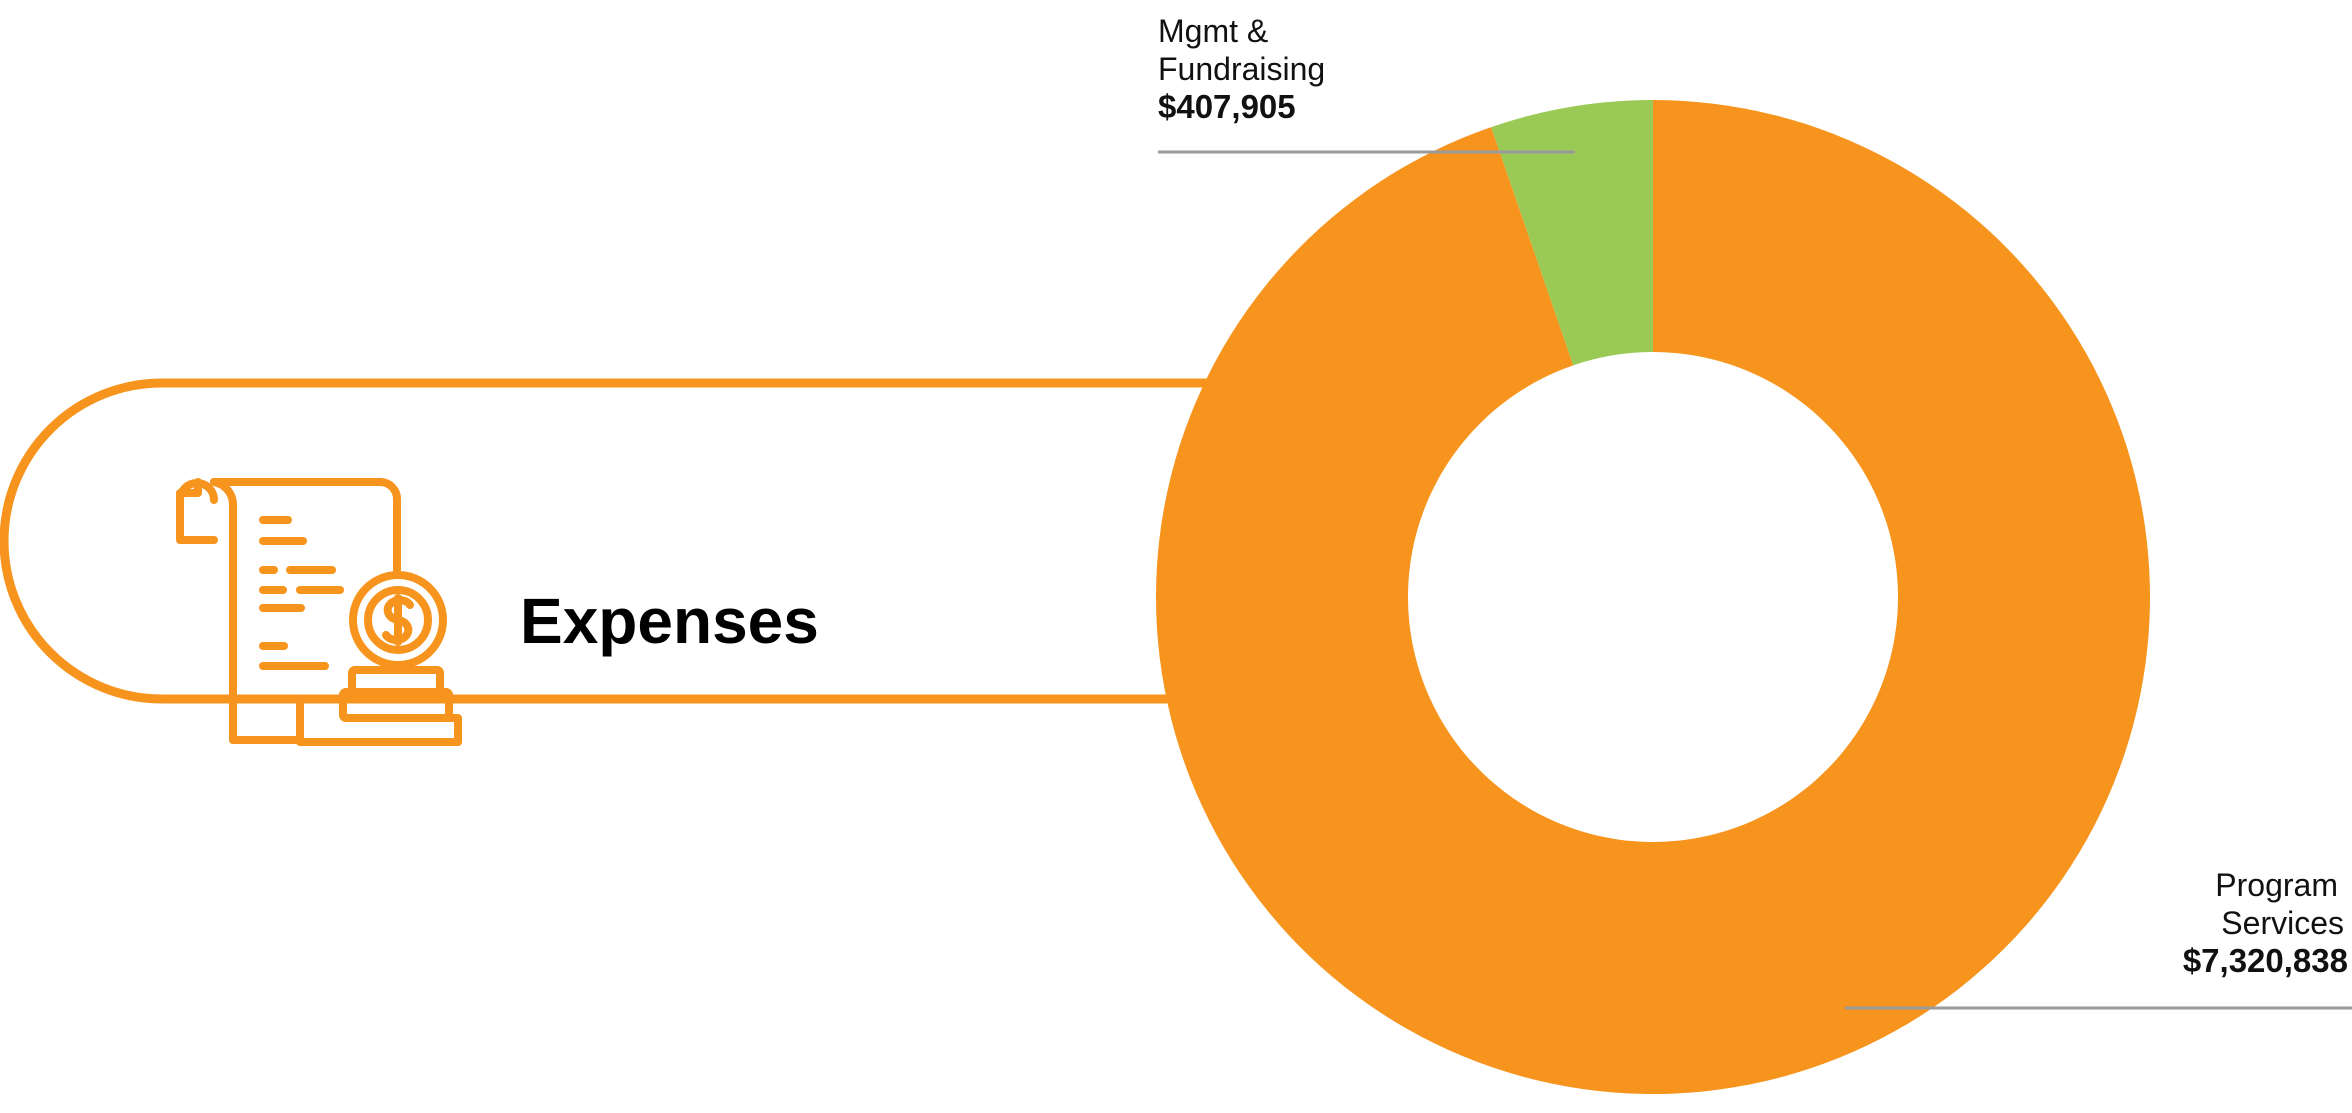  What do you see at coordinates (319, 611) in the screenshot?
I see `receipt-dollar-coins-icon` at bounding box center [319, 611].